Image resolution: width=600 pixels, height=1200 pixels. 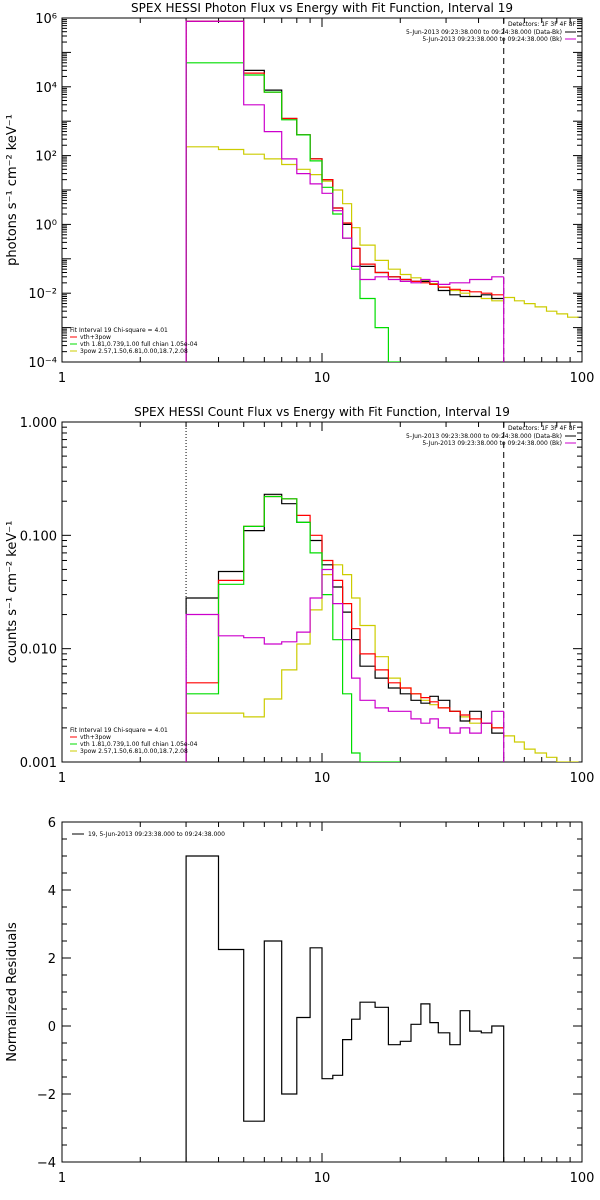 What do you see at coordinates (38, 423) in the screenshot?
I see `y-tick-label: 1.000` at bounding box center [38, 423].